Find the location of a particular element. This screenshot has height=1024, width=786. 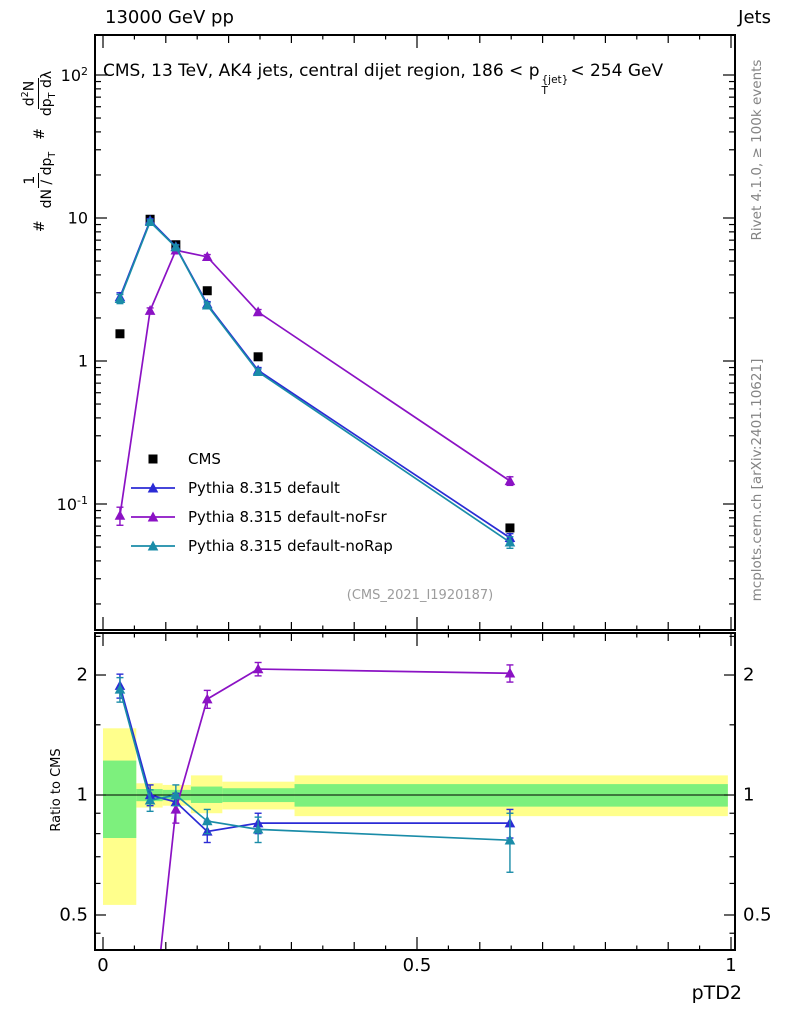

legend-label: CMS is located at coordinates (204, 458).